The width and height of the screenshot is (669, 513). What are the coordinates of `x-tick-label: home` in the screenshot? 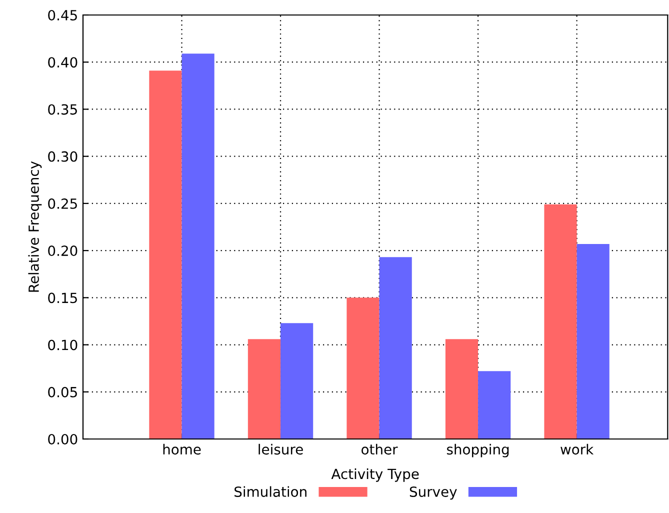 It's located at (182, 449).